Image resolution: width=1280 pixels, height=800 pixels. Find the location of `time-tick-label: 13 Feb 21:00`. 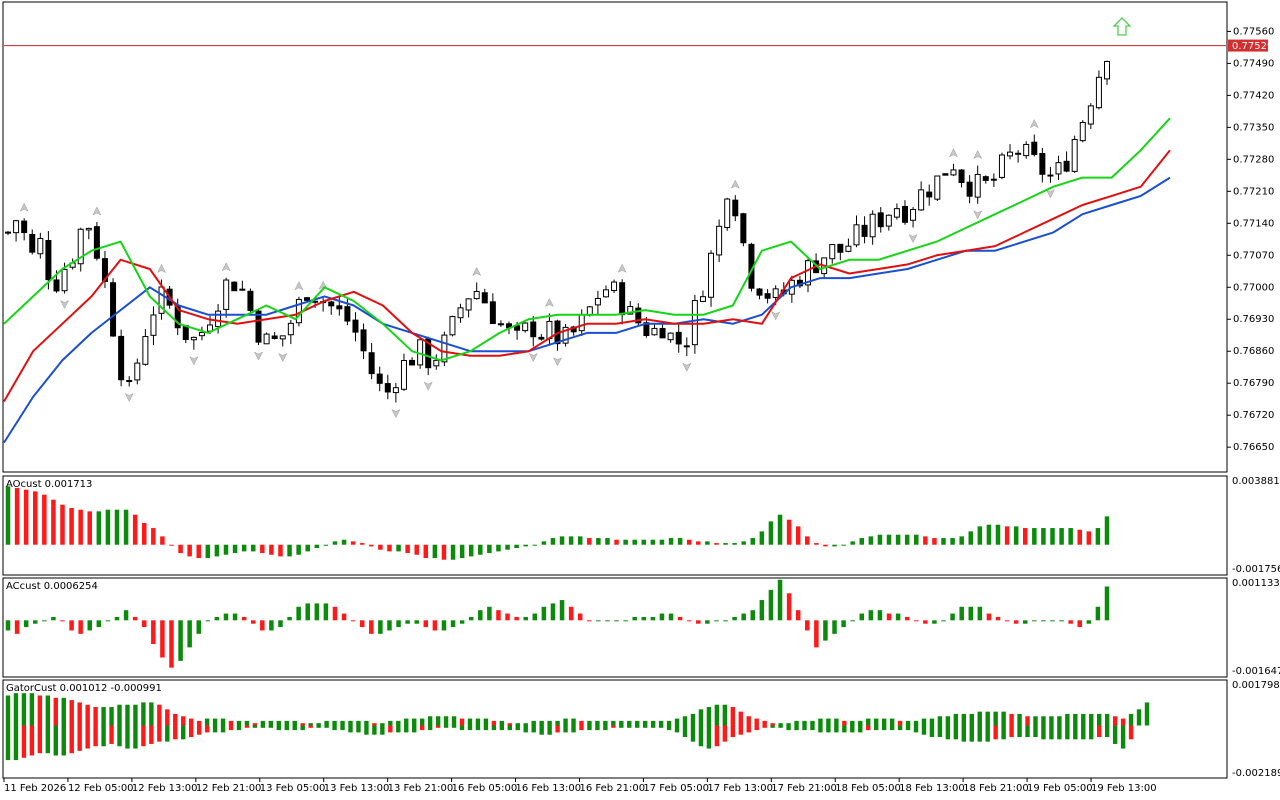

time-tick-label: 13 Feb 21:00 is located at coordinates (421, 788).